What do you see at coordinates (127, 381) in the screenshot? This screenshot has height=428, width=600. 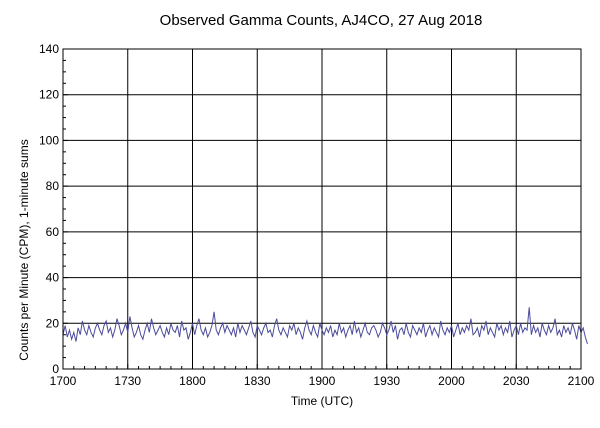 I see `x-tick-label: 1730` at bounding box center [127, 381].